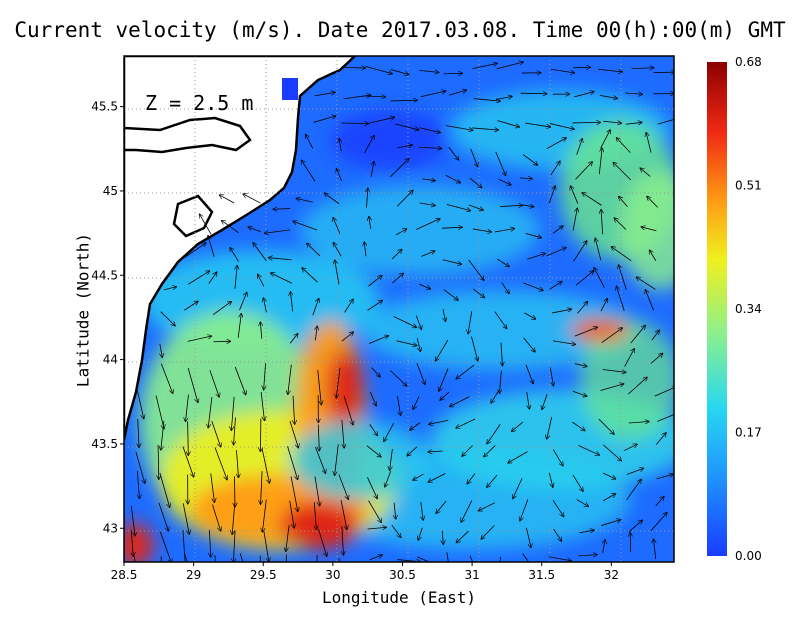 The image size is (800, 618). Describe the element at coordinates (110, 528) in the screenshot. I see `y-tick-label: 43` at that location.